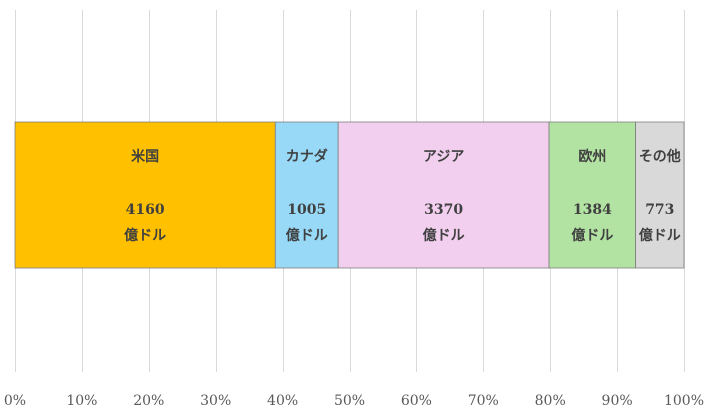 The width and height of the screenshot is (708, 413). I want to click on segment-value-label: 1005, so click(306, 210).